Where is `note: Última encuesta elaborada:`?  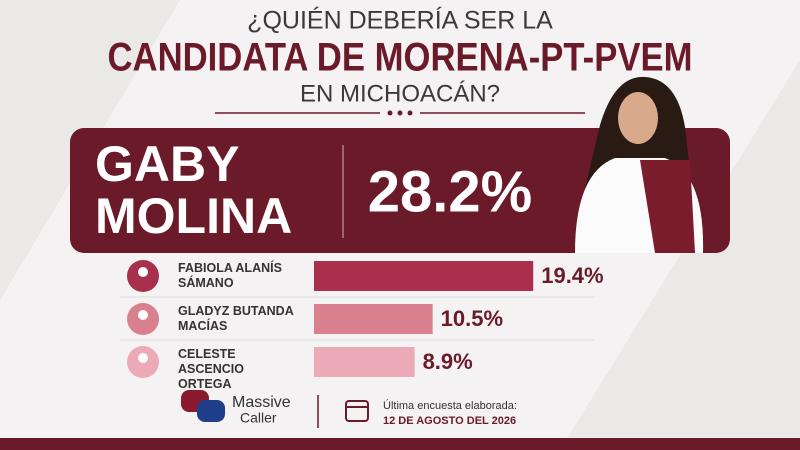 note: Última encuesta elaborada: is located at coordinates (450, 405).